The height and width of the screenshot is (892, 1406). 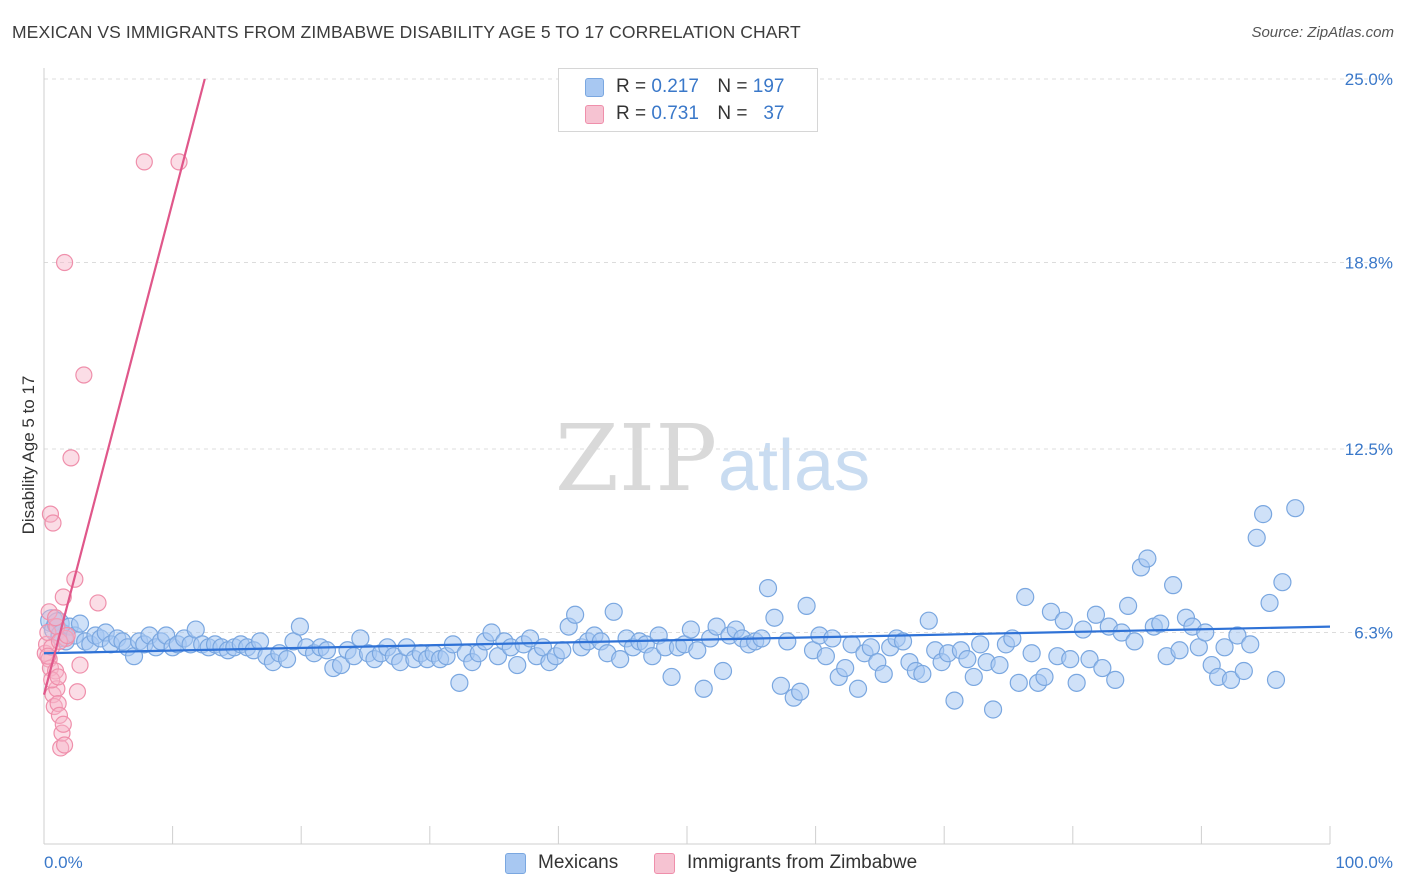 I want to click on bottom-legend-label: Mexicans, so click(x=578, y=862).